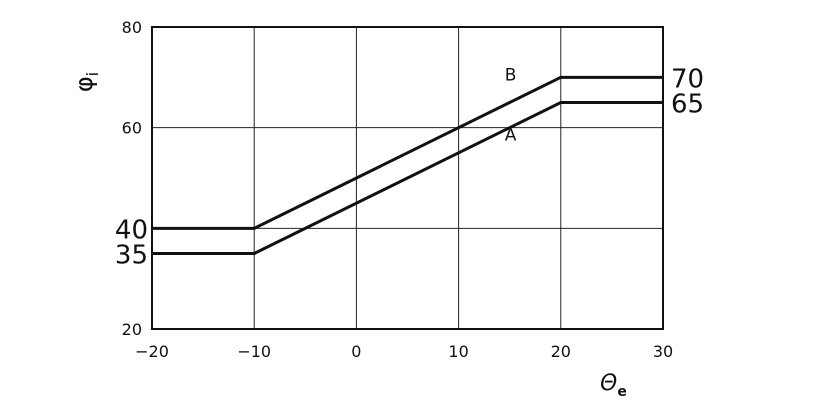  I want to click on right-value-label: 65, so click(687, 105).